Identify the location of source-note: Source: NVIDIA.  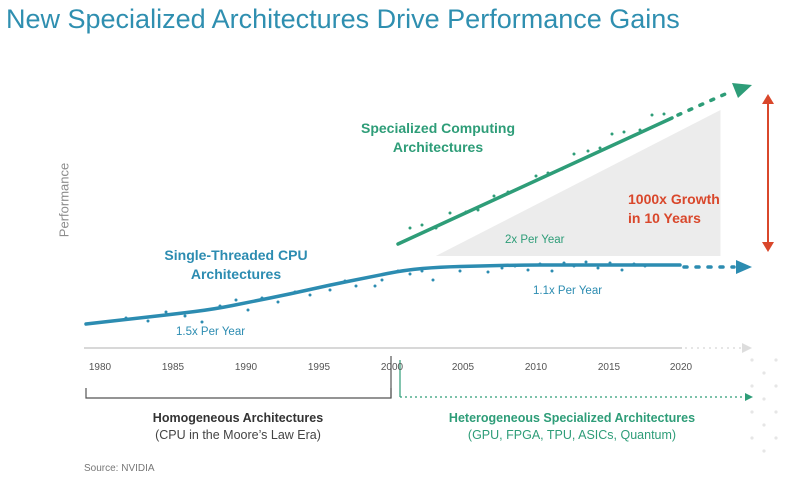
(119, 468).